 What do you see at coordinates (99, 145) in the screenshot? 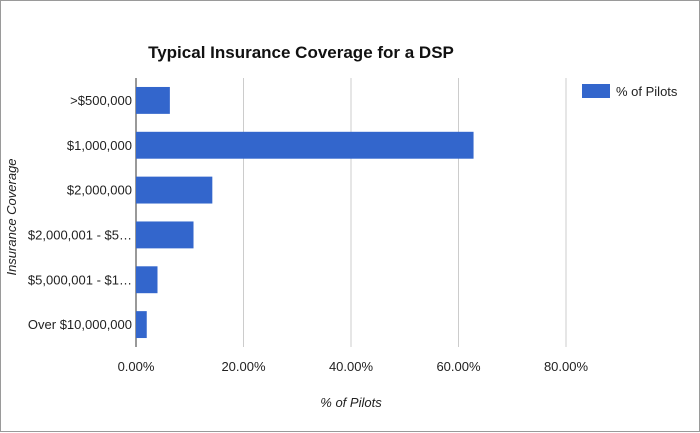
I see `y-category-label: $1,000,000` at bounding box center [99, 145].